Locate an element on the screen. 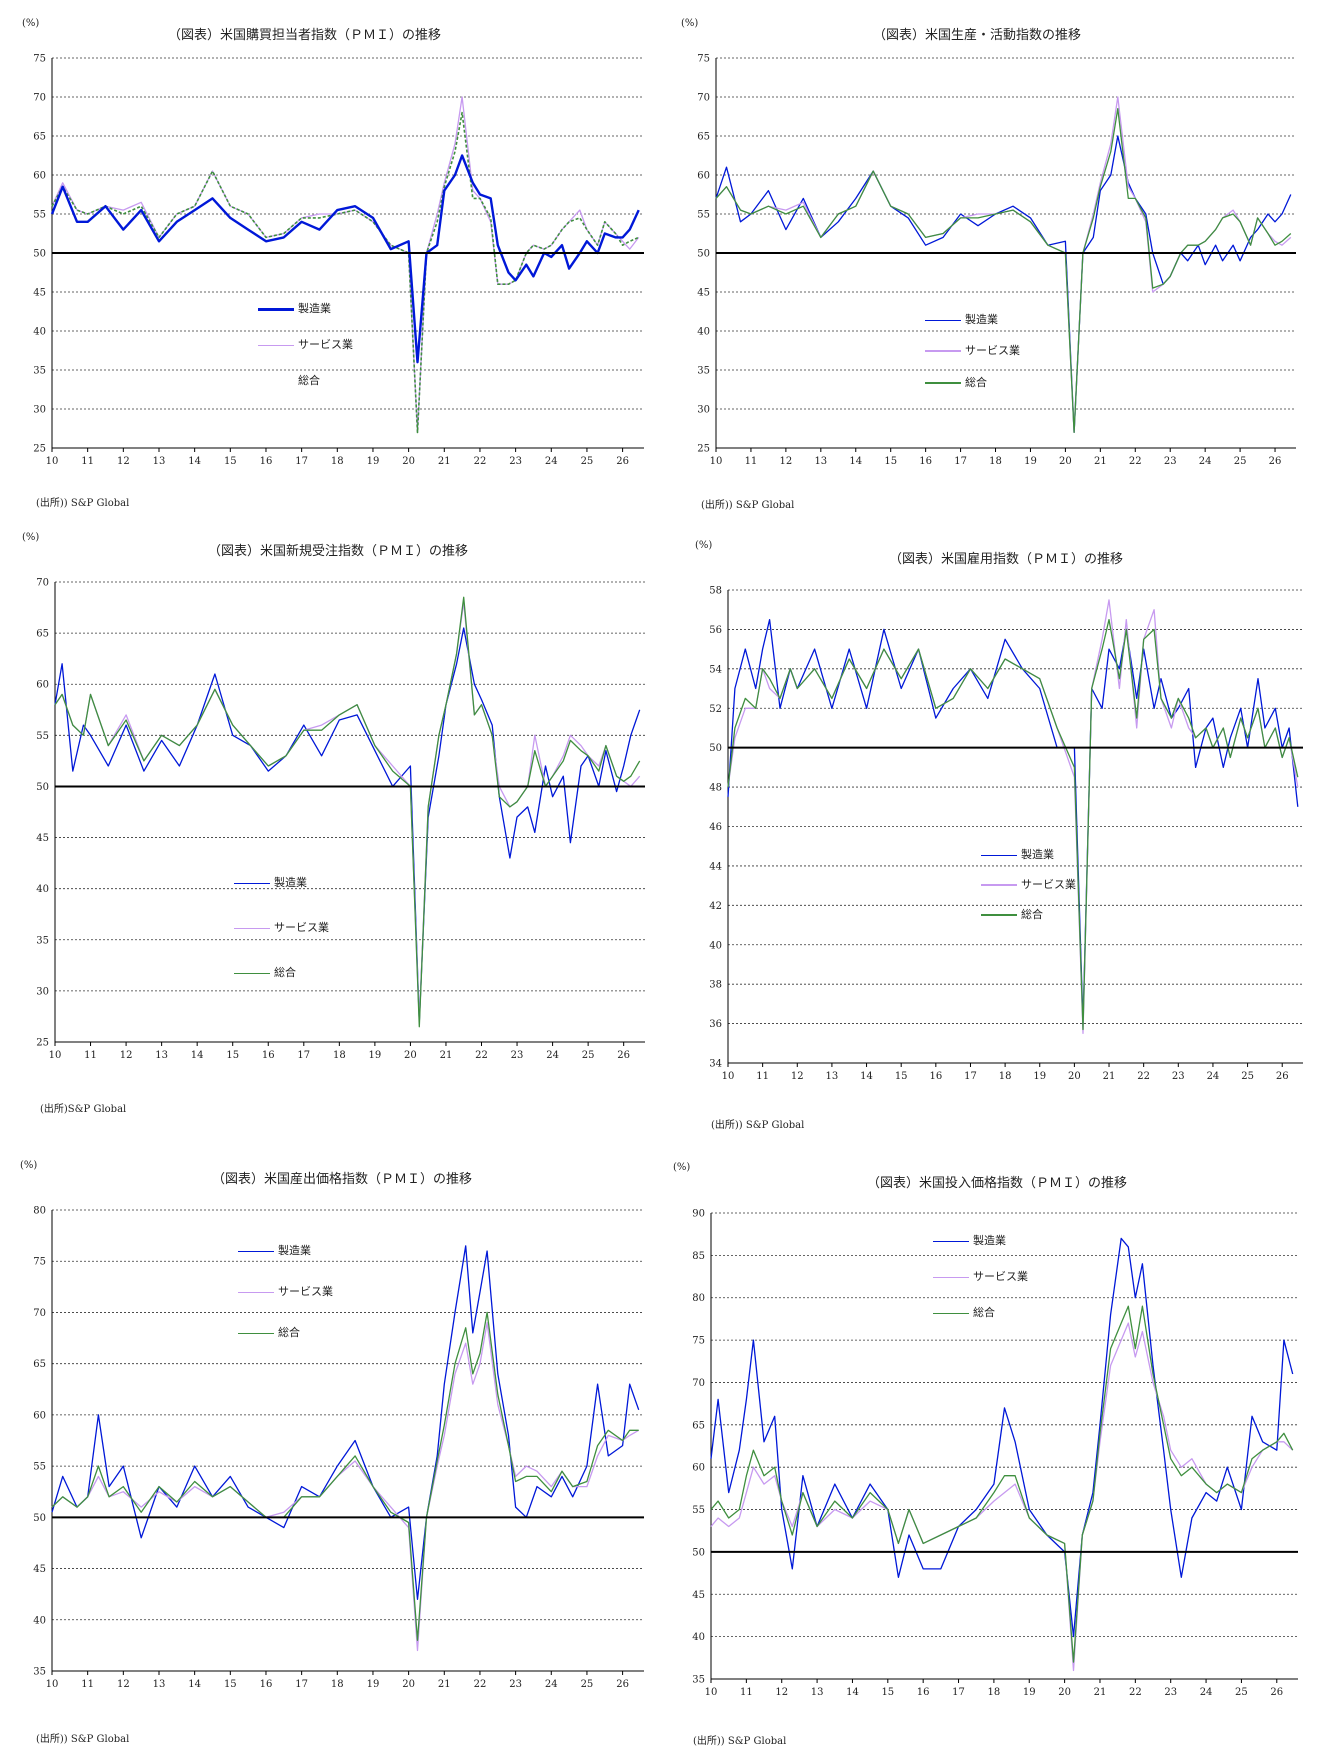  y-tick-label: 36 is located at coordinates (715, 1024).